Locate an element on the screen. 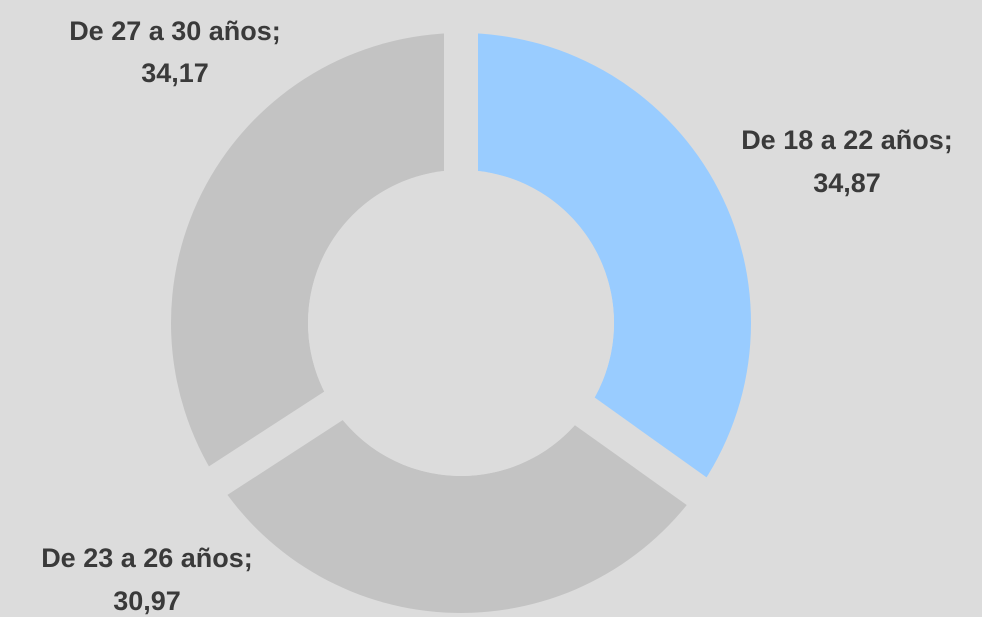  category-label: De 27 a 30 años; is located at coordinates (175, 31).